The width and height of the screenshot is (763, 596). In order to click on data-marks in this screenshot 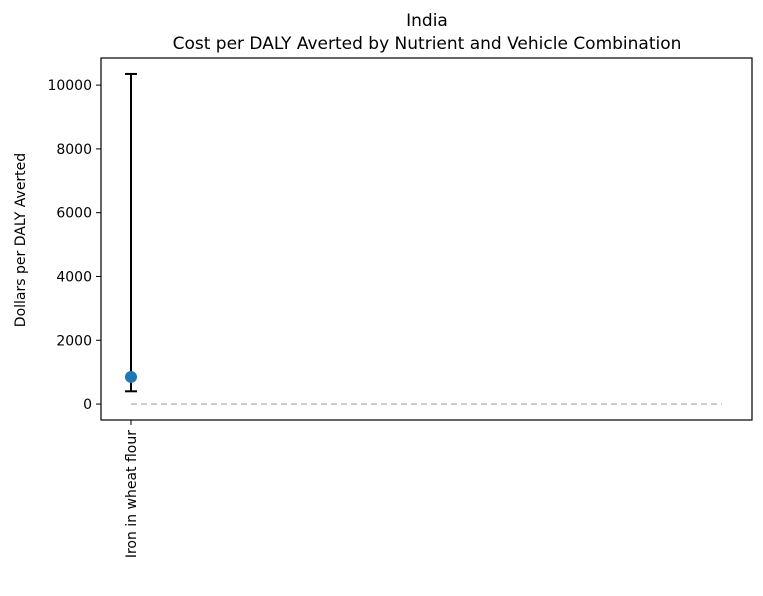, I will do `click(131, 232)`.